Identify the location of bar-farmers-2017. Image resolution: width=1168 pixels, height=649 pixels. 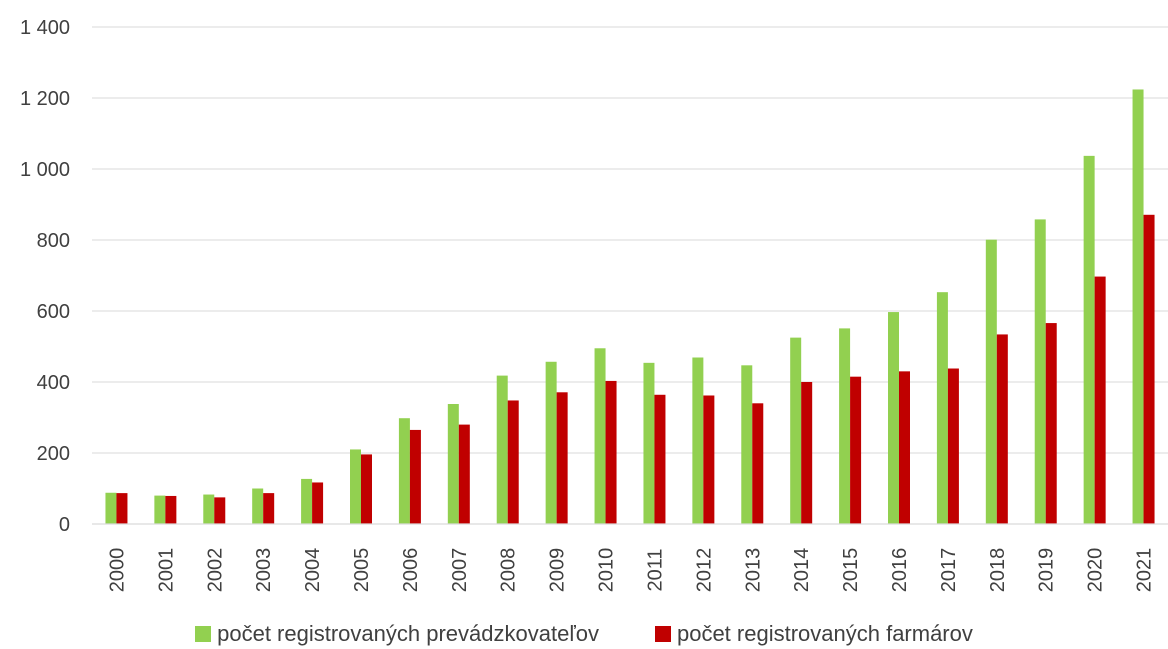
(953, 446).